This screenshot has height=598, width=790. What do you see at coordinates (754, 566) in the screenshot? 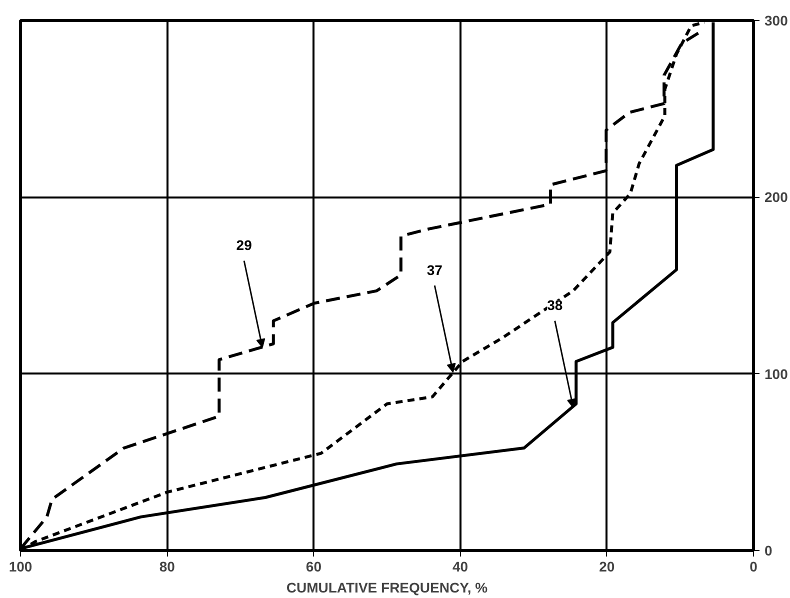
I see `x-tick-label: 0` at bounding box center [754, 566].